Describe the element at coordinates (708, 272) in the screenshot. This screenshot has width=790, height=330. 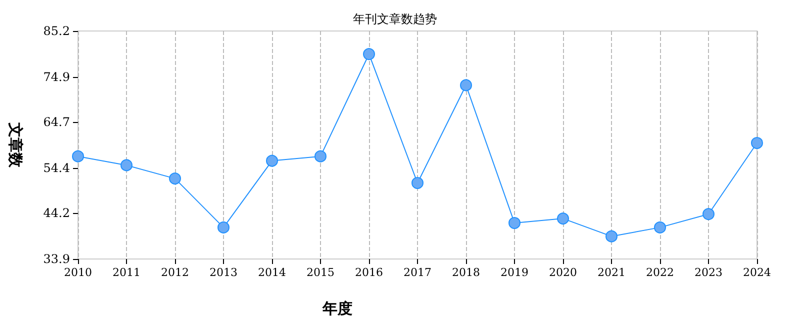
I see `x-tick-label: 2023` at that location.